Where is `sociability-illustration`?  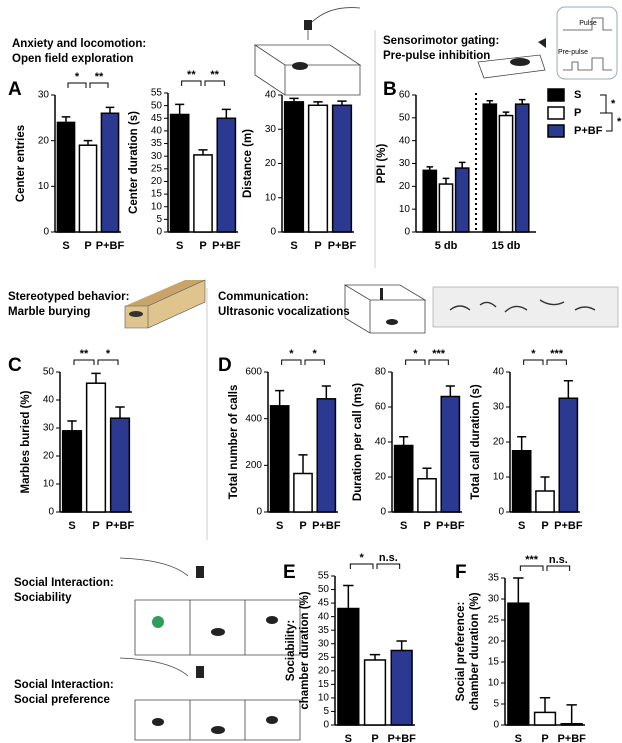
sociability-illustration is located at coordinates (210, 649).